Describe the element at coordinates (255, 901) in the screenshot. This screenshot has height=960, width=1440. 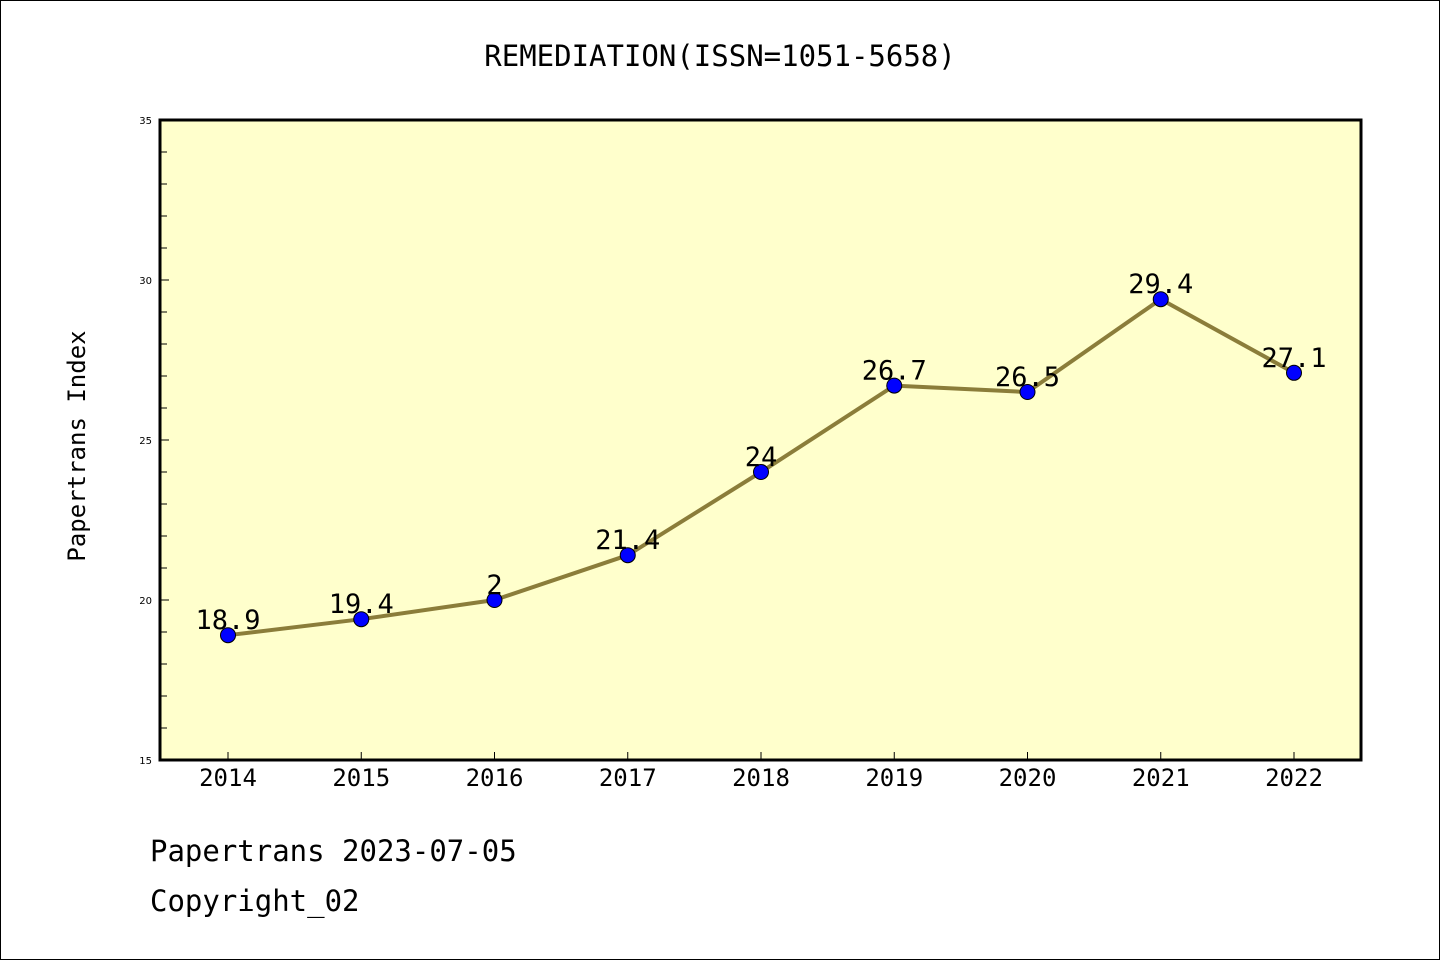
I see `footer-copyright: Copyright_02` at that location.